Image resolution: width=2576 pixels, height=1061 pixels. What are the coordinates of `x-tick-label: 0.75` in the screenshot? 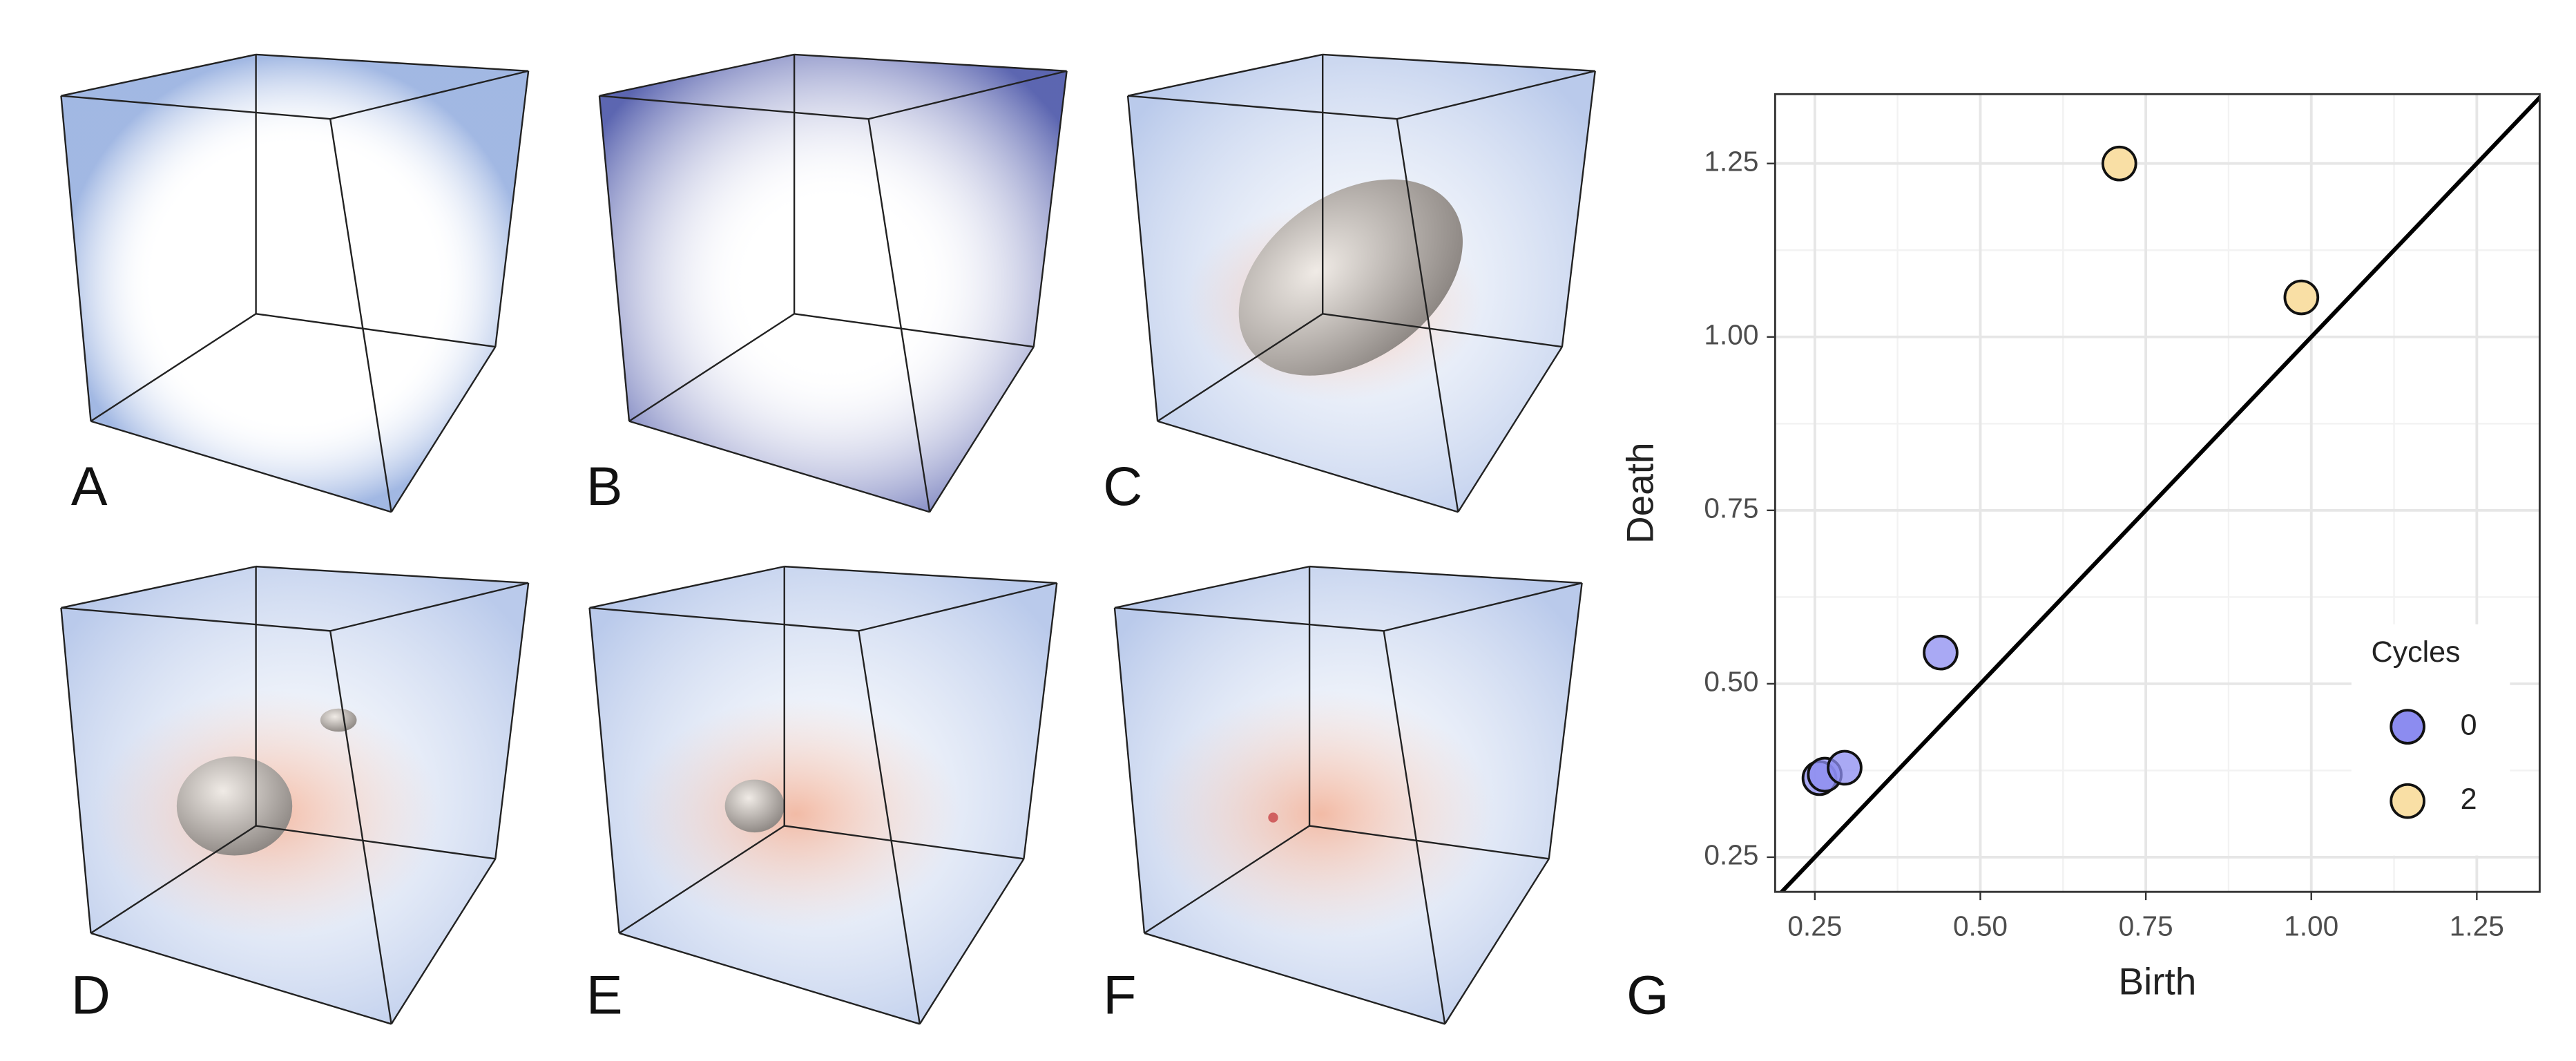 It's located at (2146, 926).